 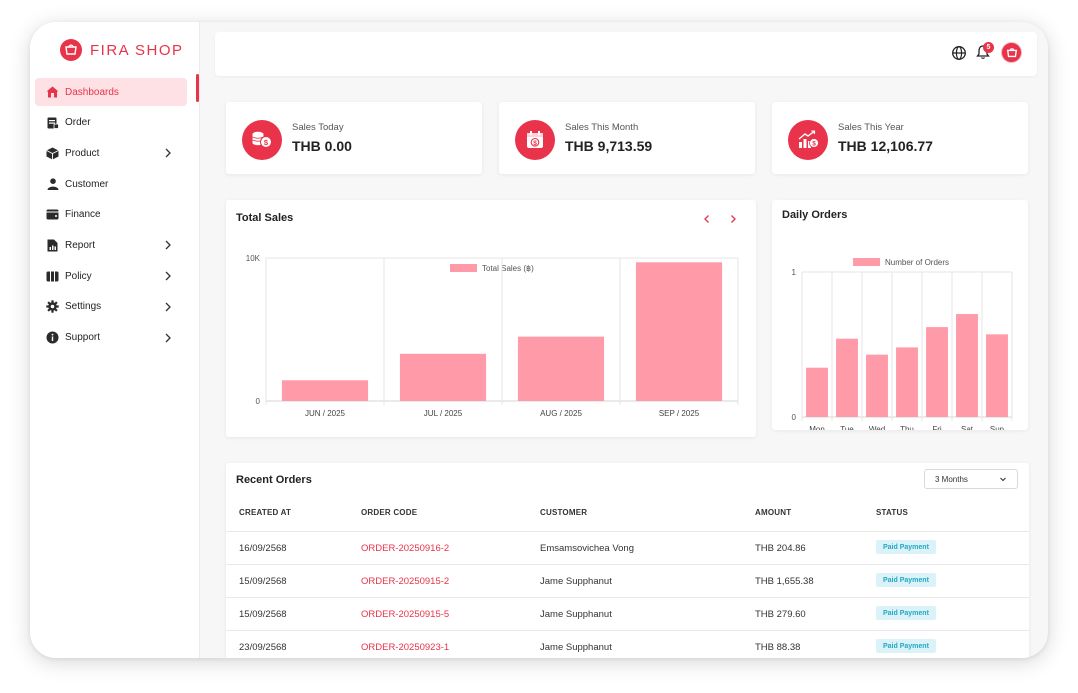 What do you see at coordinates (508, 268) in the screenshot?
I see `legend-label: Total Sales (฿)` at bounding box center [508, 268].